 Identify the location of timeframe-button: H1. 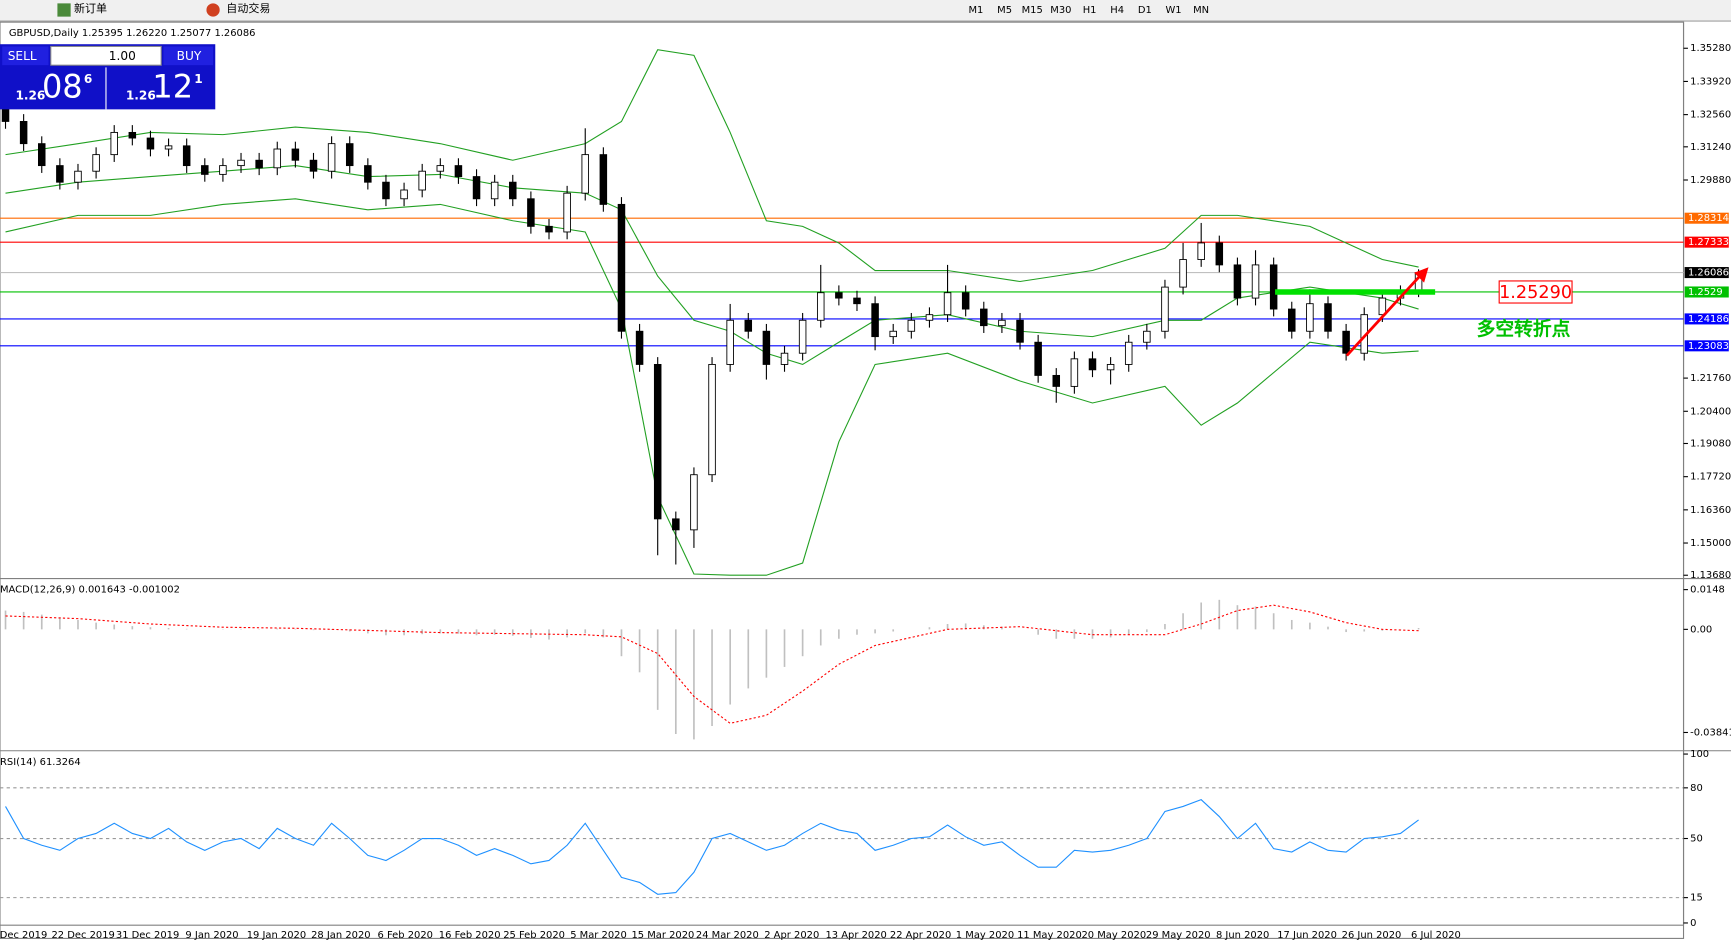
(1090, 10).